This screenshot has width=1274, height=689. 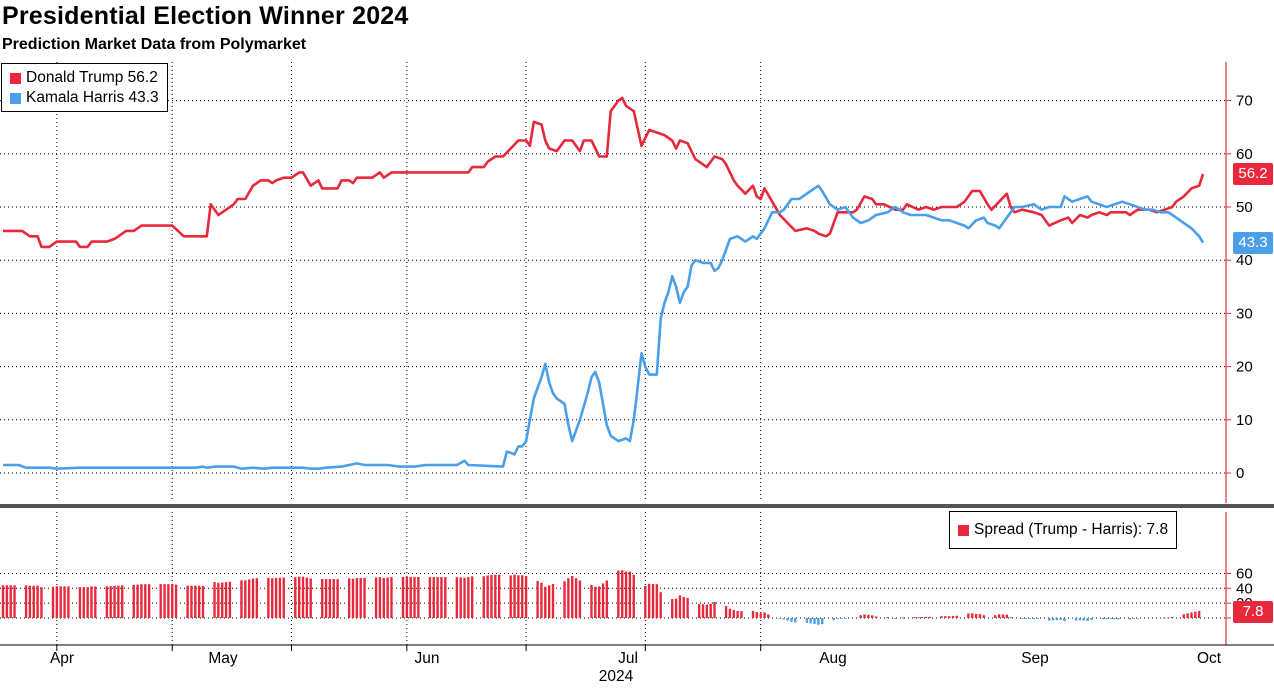 What do you see at coordinates (92, 97) in the screenshot?
I see `legend-label-harris: Kamala Harris 43.3` at bounding box center [92, 97].